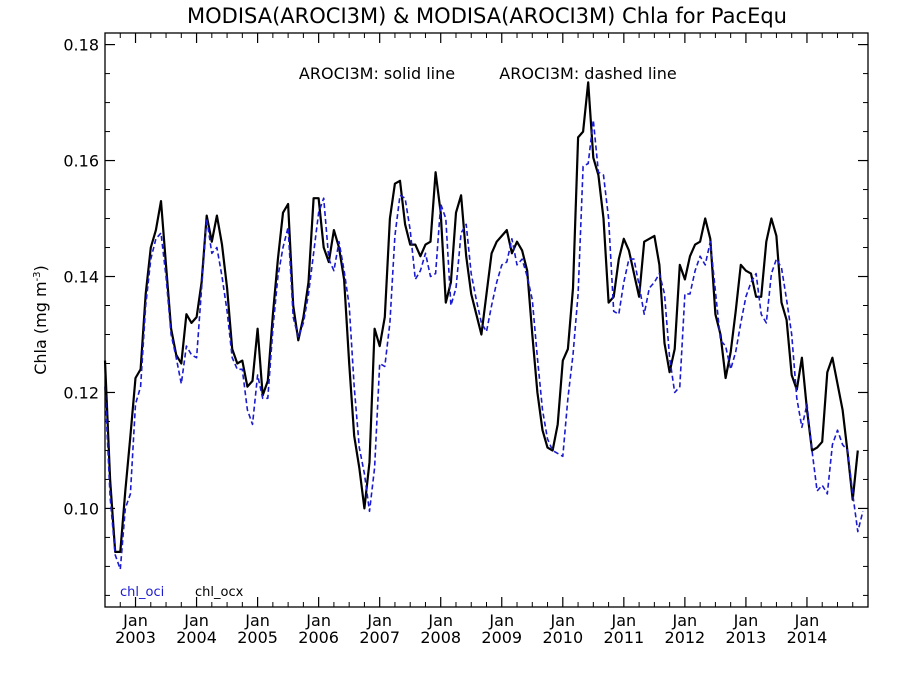 This screenshot has width=900, height=675. Describe the element at coordinates (562, 637) in the screenshot. I see `x-tick-year: 2010` at that location.